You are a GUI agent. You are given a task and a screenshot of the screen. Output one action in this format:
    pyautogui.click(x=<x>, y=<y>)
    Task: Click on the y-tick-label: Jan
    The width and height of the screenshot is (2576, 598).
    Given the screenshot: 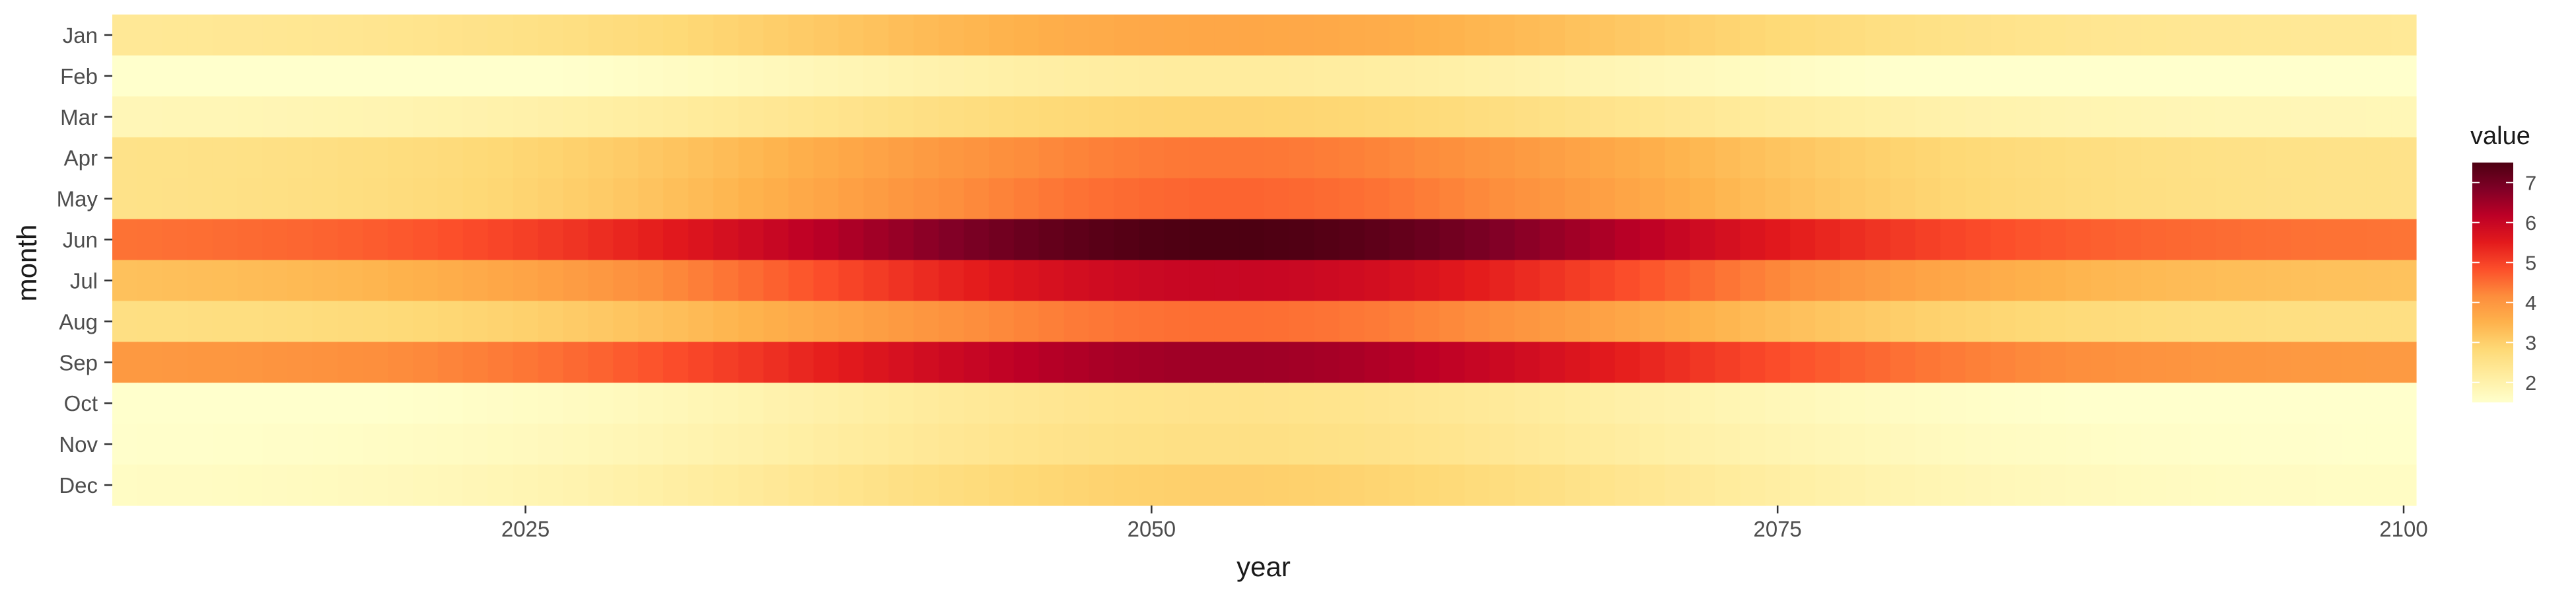 What is the action you would take?
    pyautogui.click(x=80, y=35)
    